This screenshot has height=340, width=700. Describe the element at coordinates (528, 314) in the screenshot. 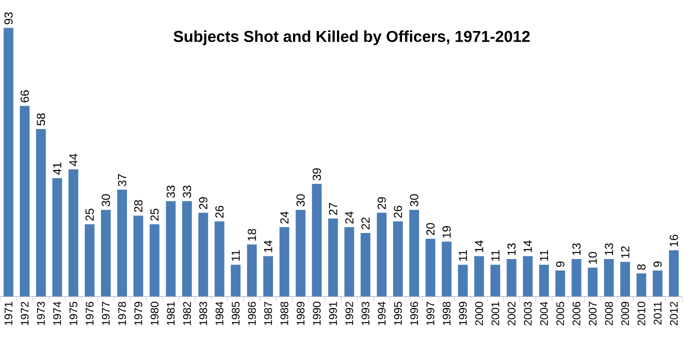

I see `x-tick-label: 2003` at that location.